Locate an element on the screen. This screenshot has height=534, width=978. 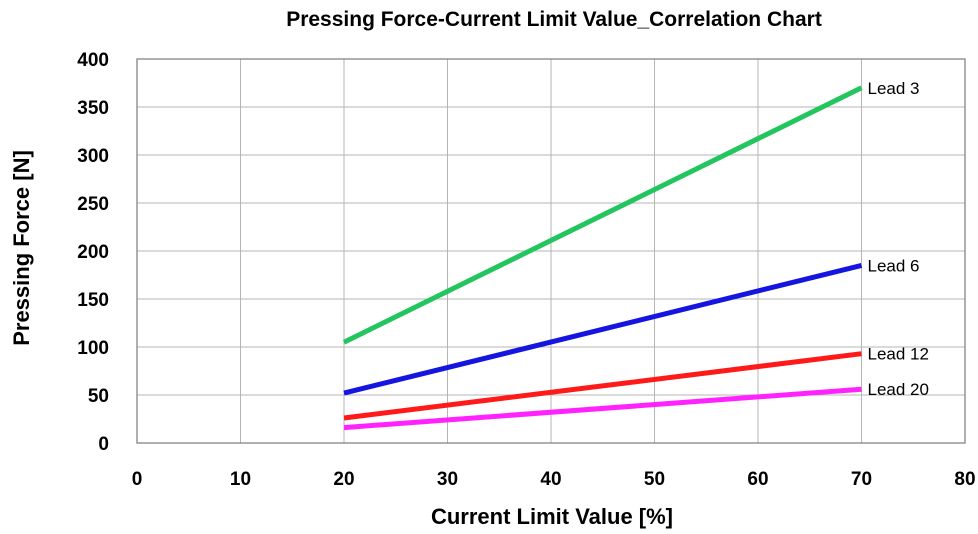
y-tick-label: 200 is located at coordinates (93, 252).